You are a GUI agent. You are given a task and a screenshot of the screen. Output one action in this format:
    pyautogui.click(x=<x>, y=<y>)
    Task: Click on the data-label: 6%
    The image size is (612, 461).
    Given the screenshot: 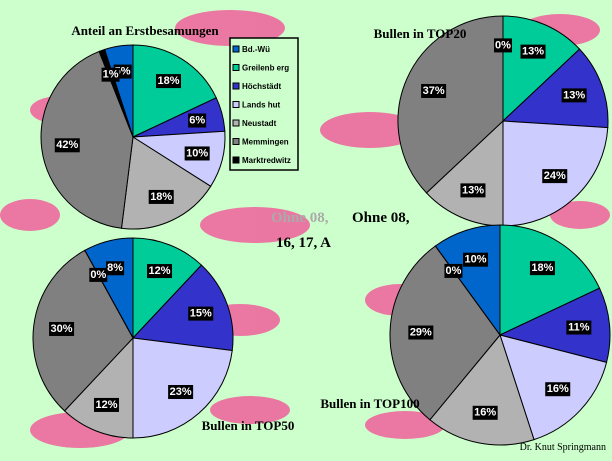 What is the action you would take?
    pyautogui.click(x=197, y=120)
    